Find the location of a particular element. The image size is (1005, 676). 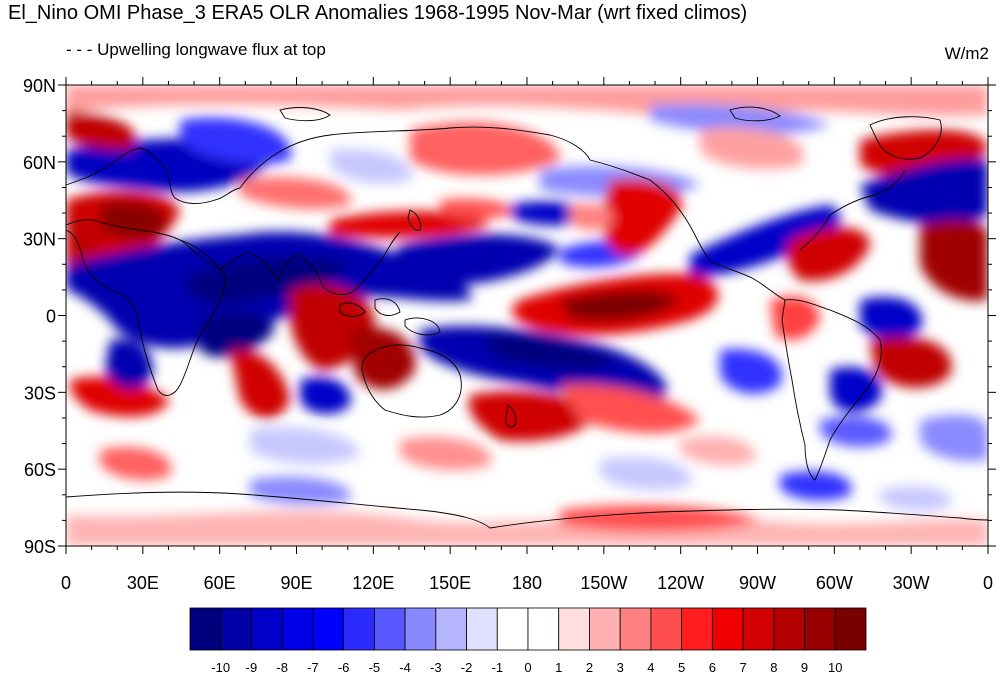

colorbar-label: 0 is located at coordinates (527, 667).